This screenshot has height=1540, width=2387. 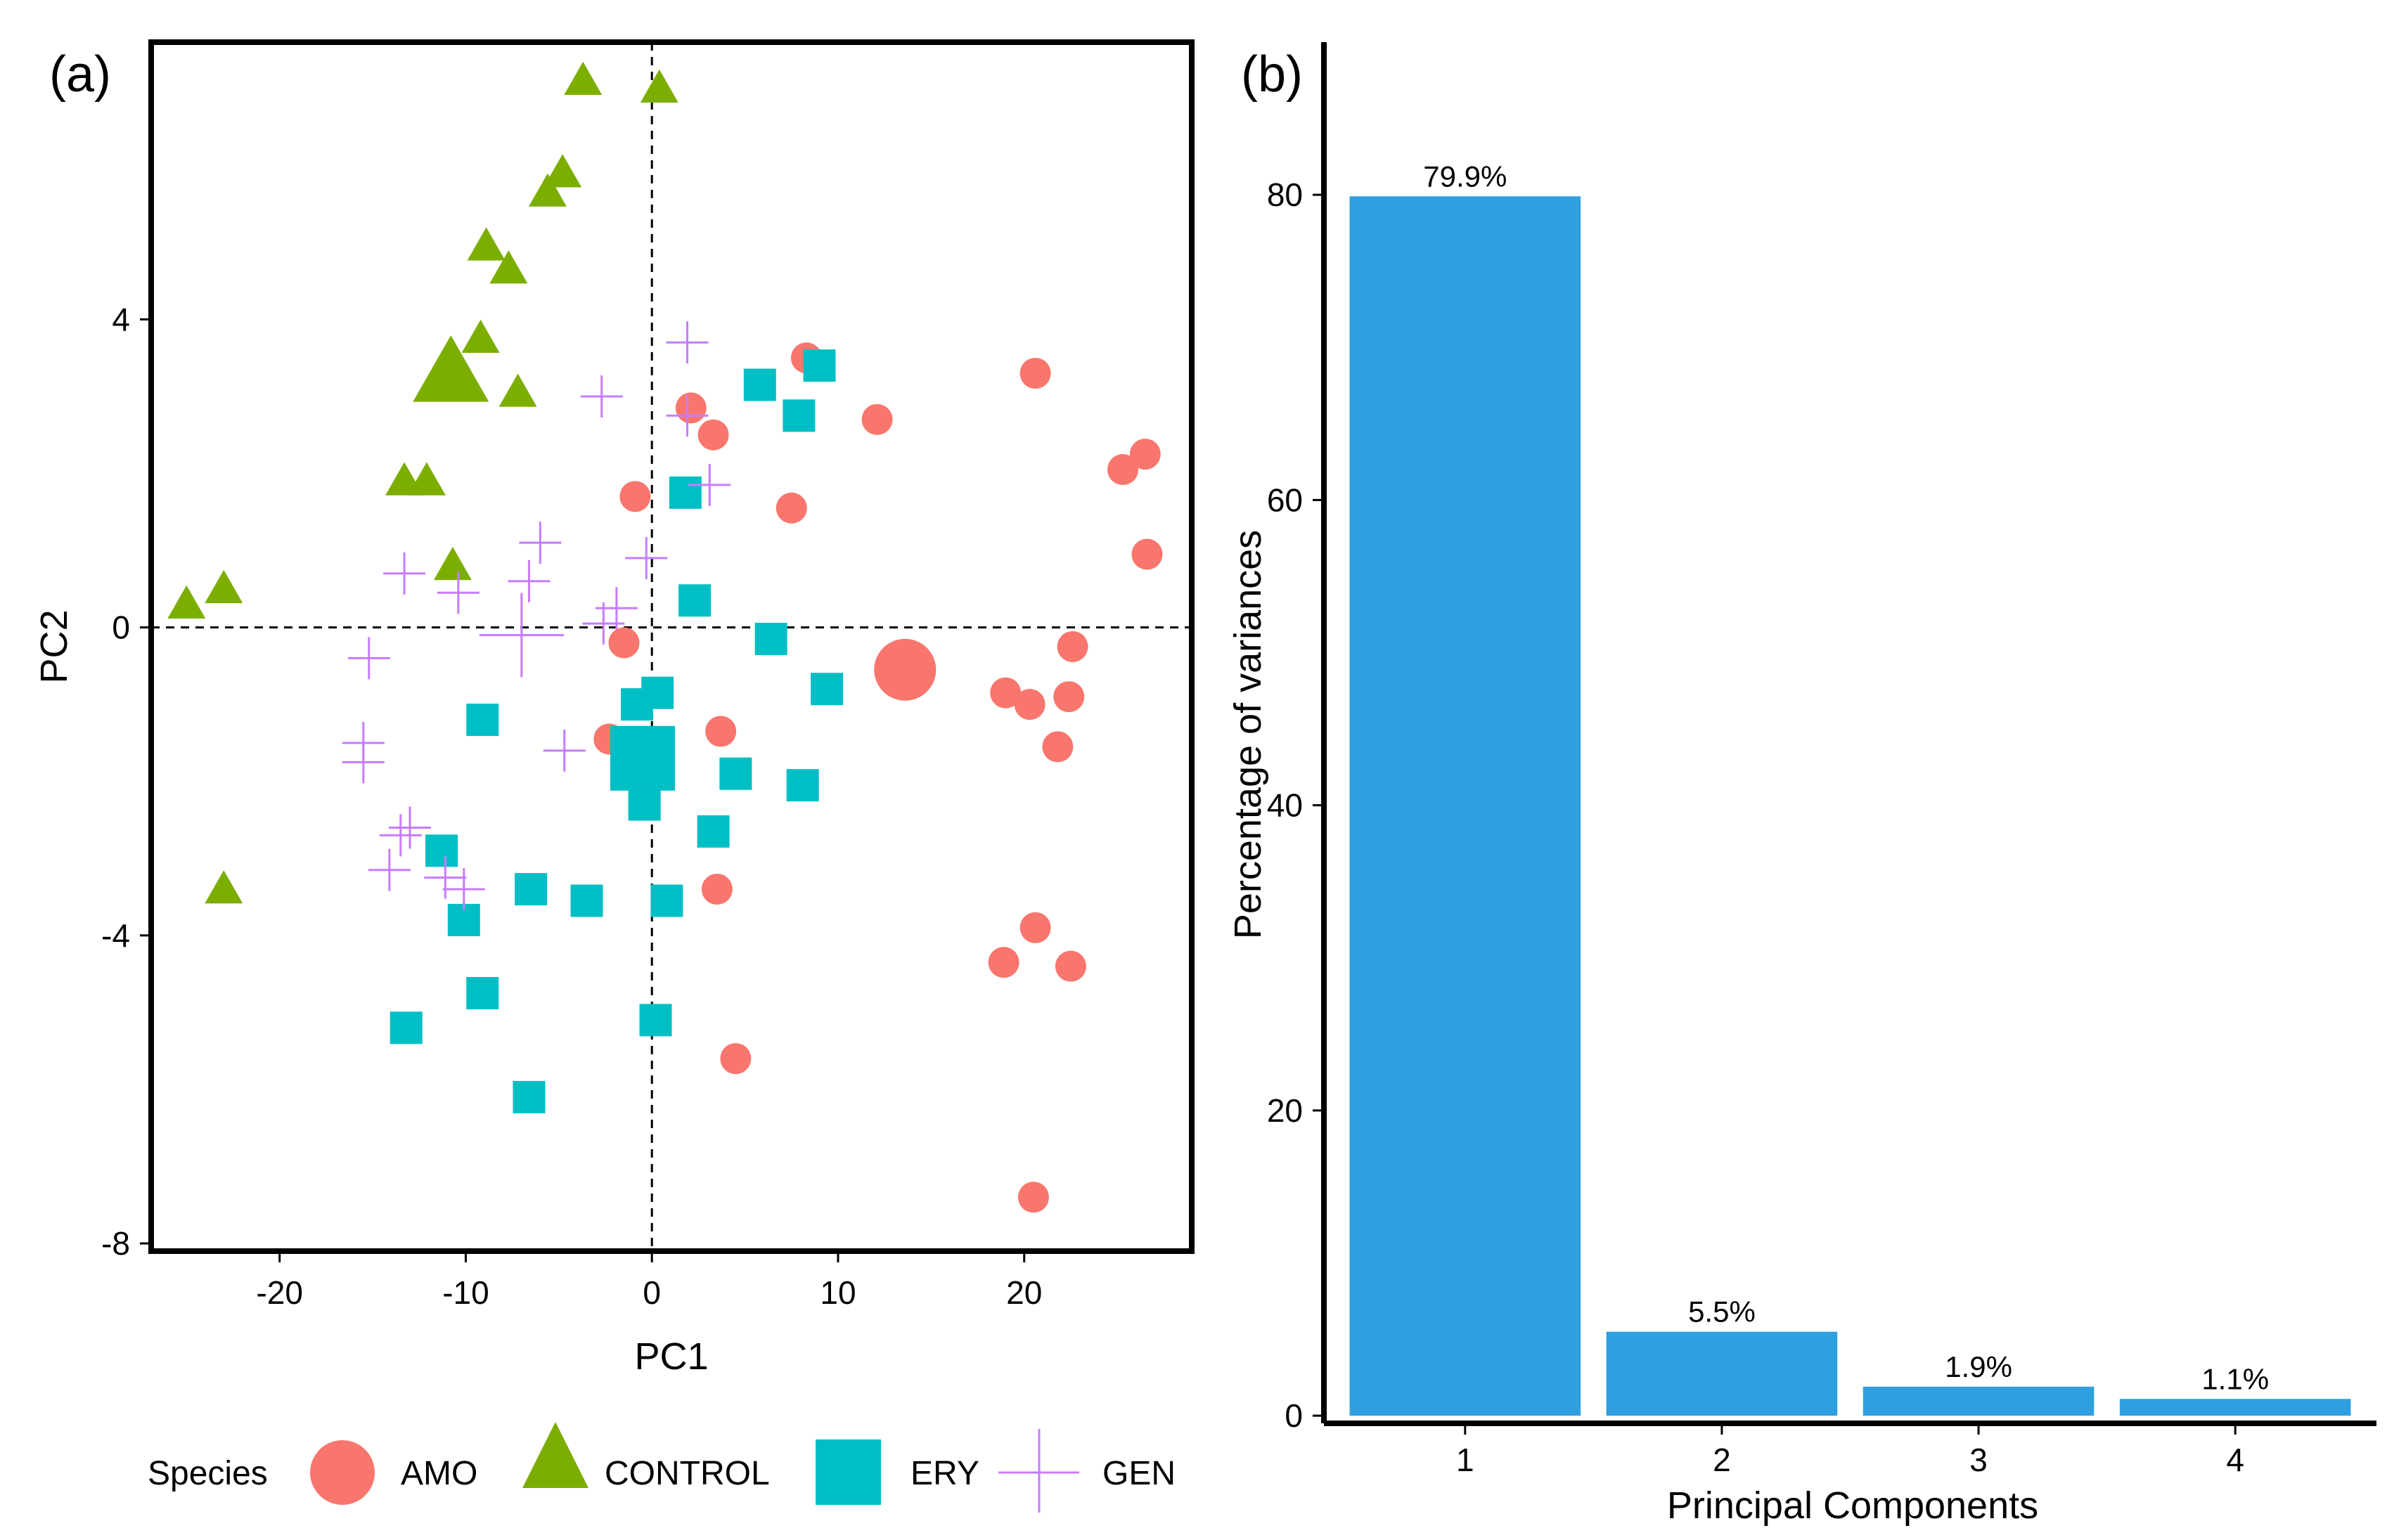 What do you see at coordinates (115, 935) in the screenshot?
I see `y-tick-label: -4` at bounding box center [115, 935].